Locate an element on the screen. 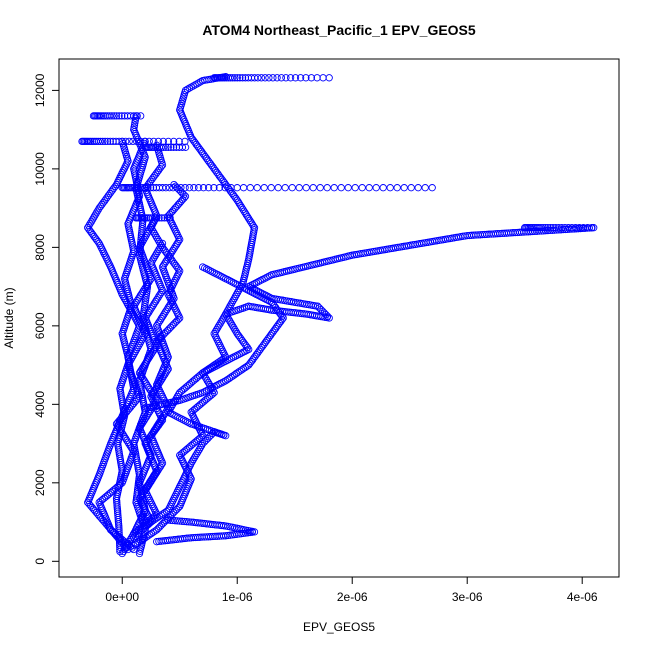 This screenshot has width=650, height=650. x-tick-label: 1e-06 is located at coordinates (237, 597).